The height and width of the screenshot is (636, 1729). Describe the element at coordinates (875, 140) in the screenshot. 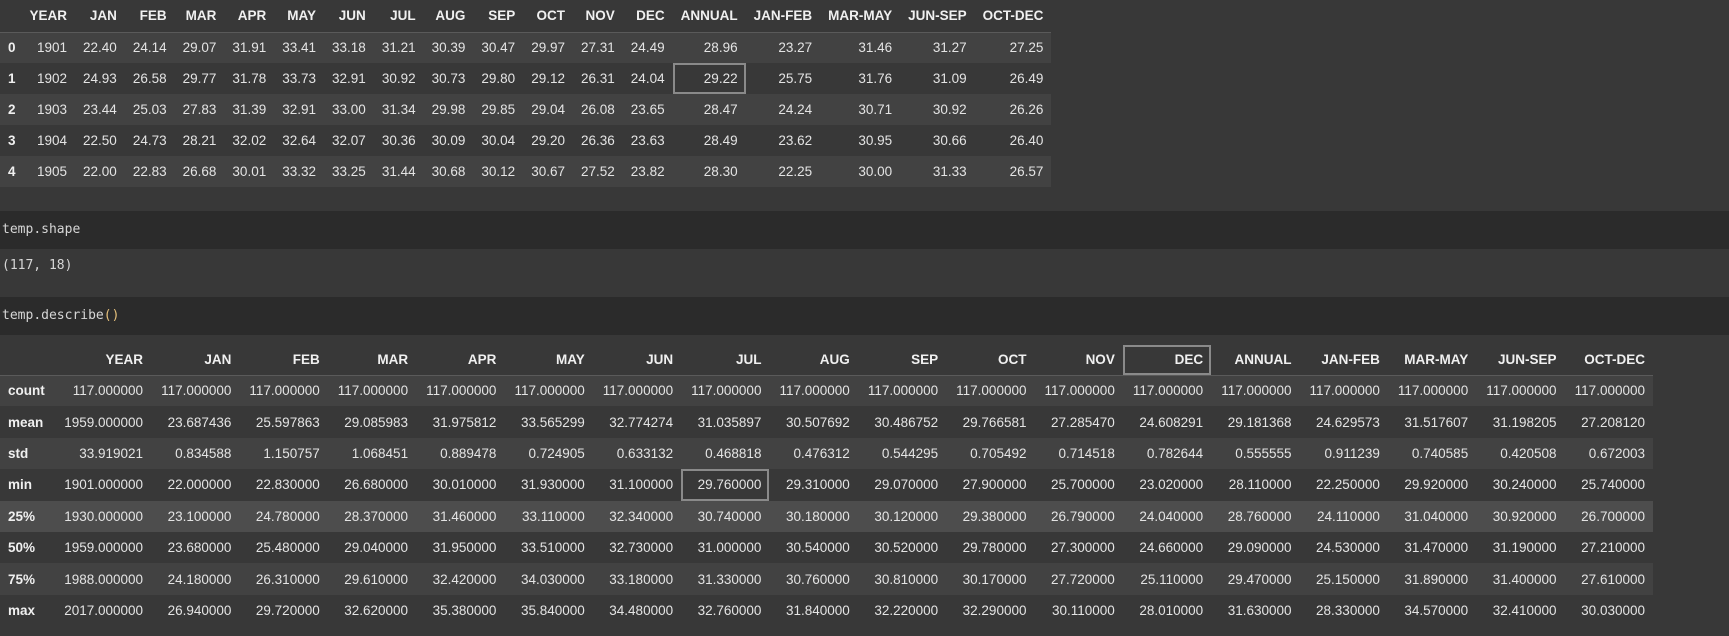

I see `table-cell: 30.95` at that location.